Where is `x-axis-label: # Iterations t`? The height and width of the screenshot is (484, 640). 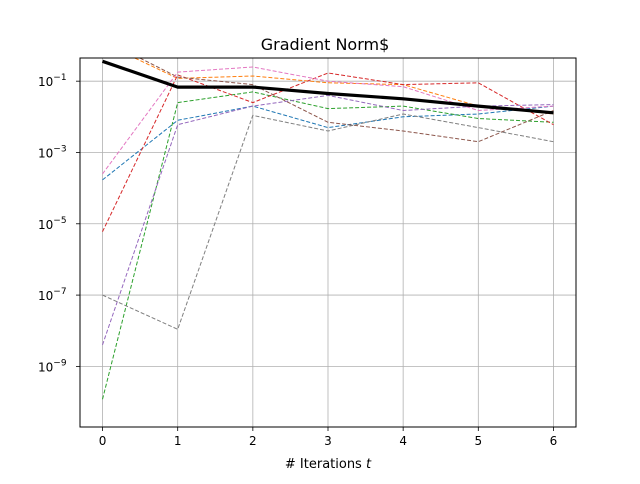 x-axis-label: # Iterations t is located at coordinates (328, 464).